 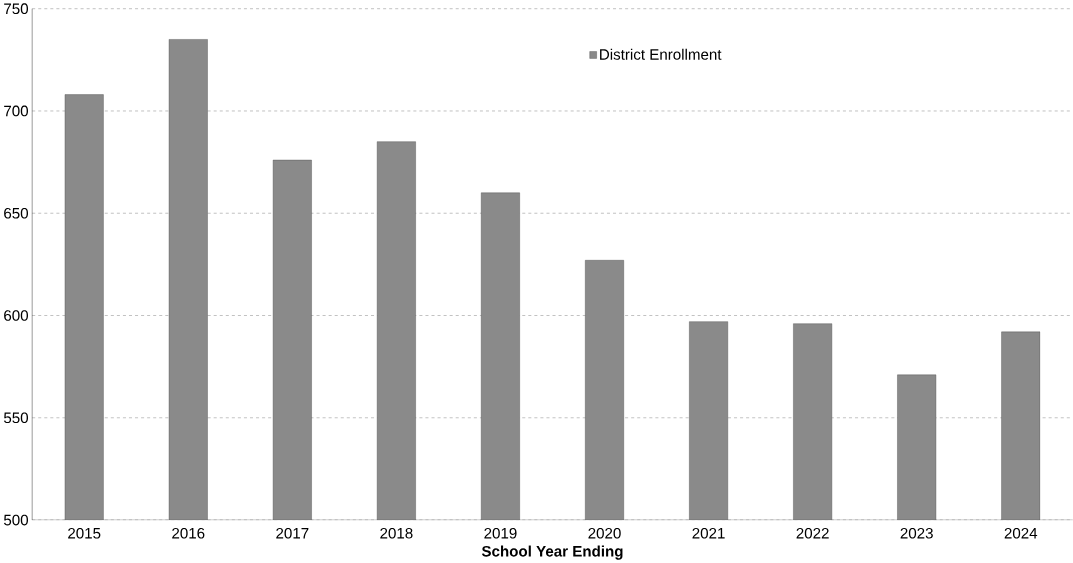 I want to click on y-tick-label: 750, so click(x=16, y=9).